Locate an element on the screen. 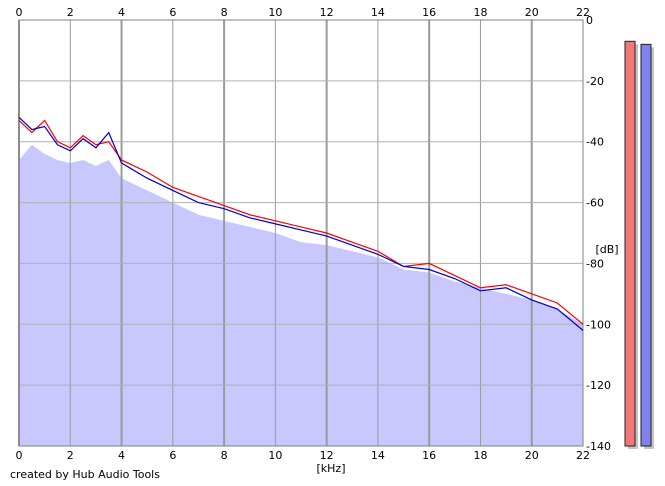  y-tick-label: -60 is located at coordinates (595, 203).